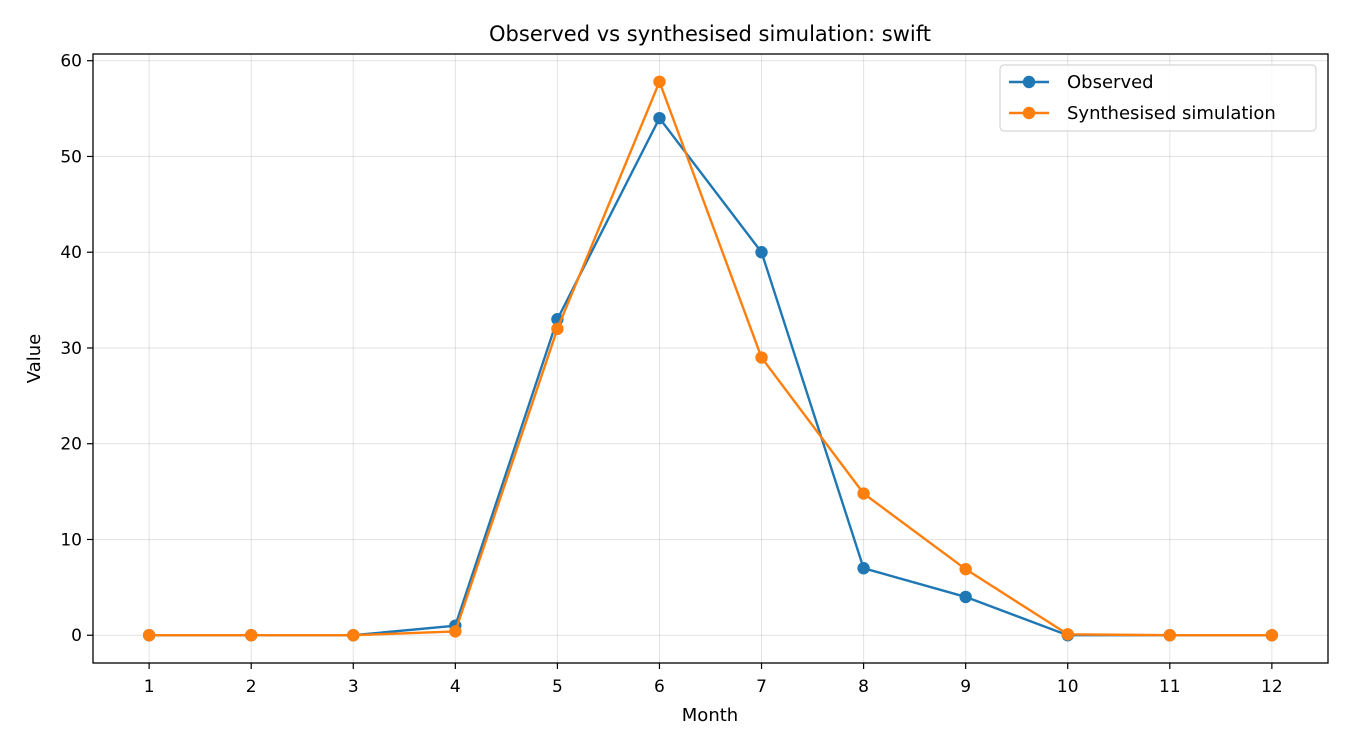 This screenshot has width=1350, height=750. What do you see at coordinates (1272, 687) in the screenshot?
I see `x-tick-label: 12` at bounding box center [1272, 687].